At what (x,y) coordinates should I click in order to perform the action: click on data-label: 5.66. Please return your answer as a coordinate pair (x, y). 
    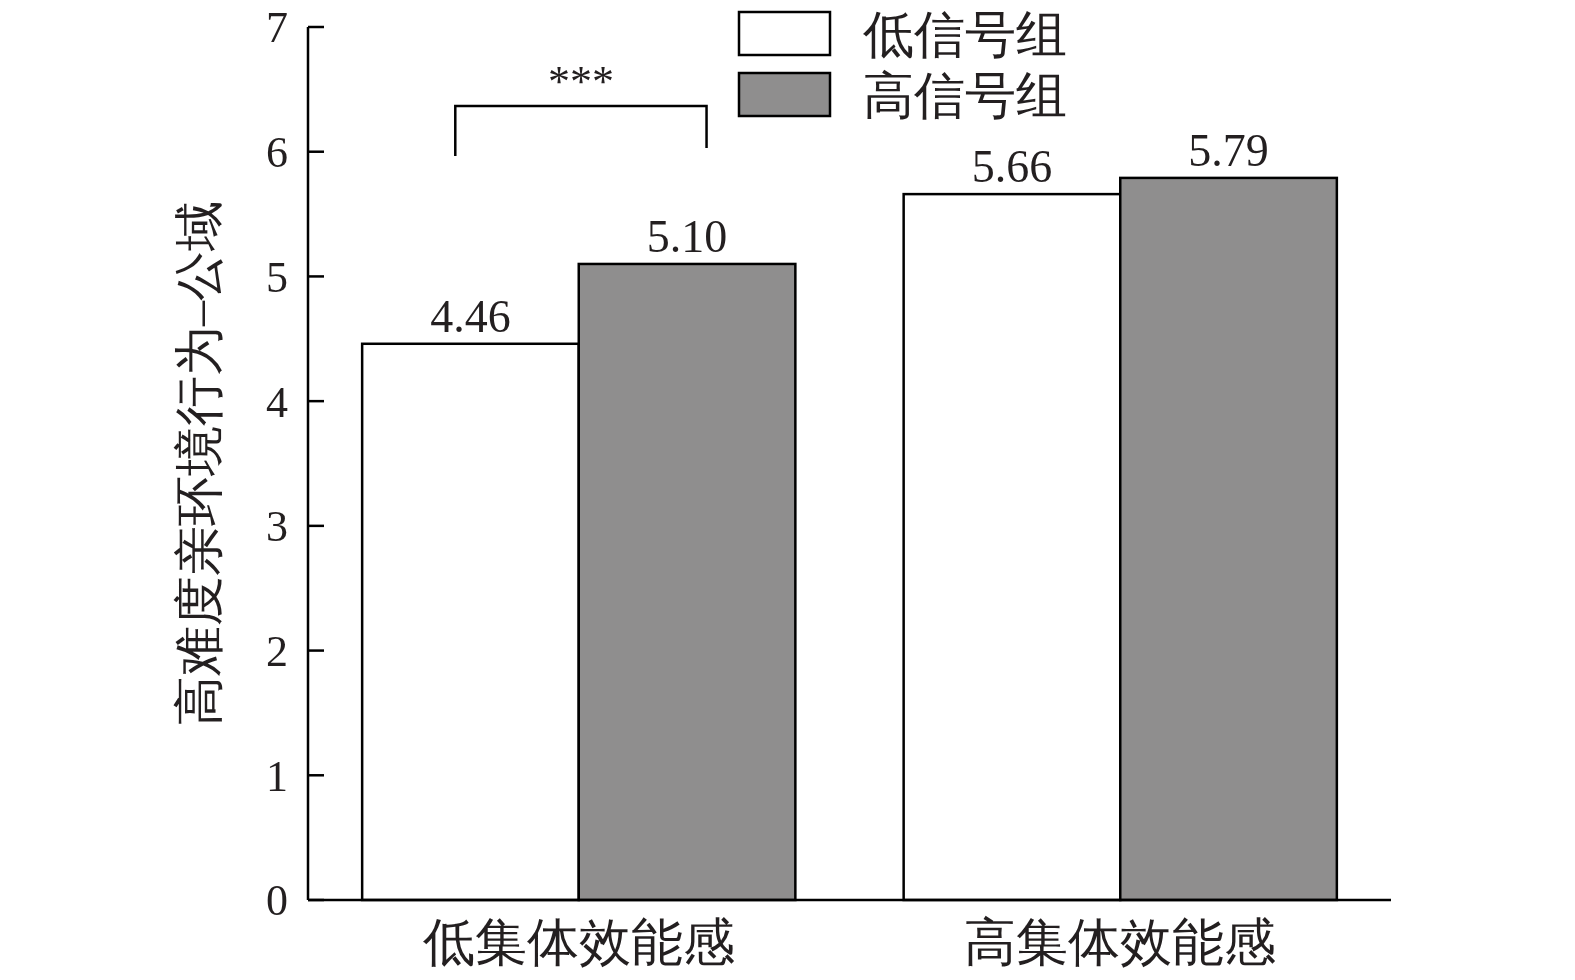
    Looking at the image, I should click on (1012, 167).